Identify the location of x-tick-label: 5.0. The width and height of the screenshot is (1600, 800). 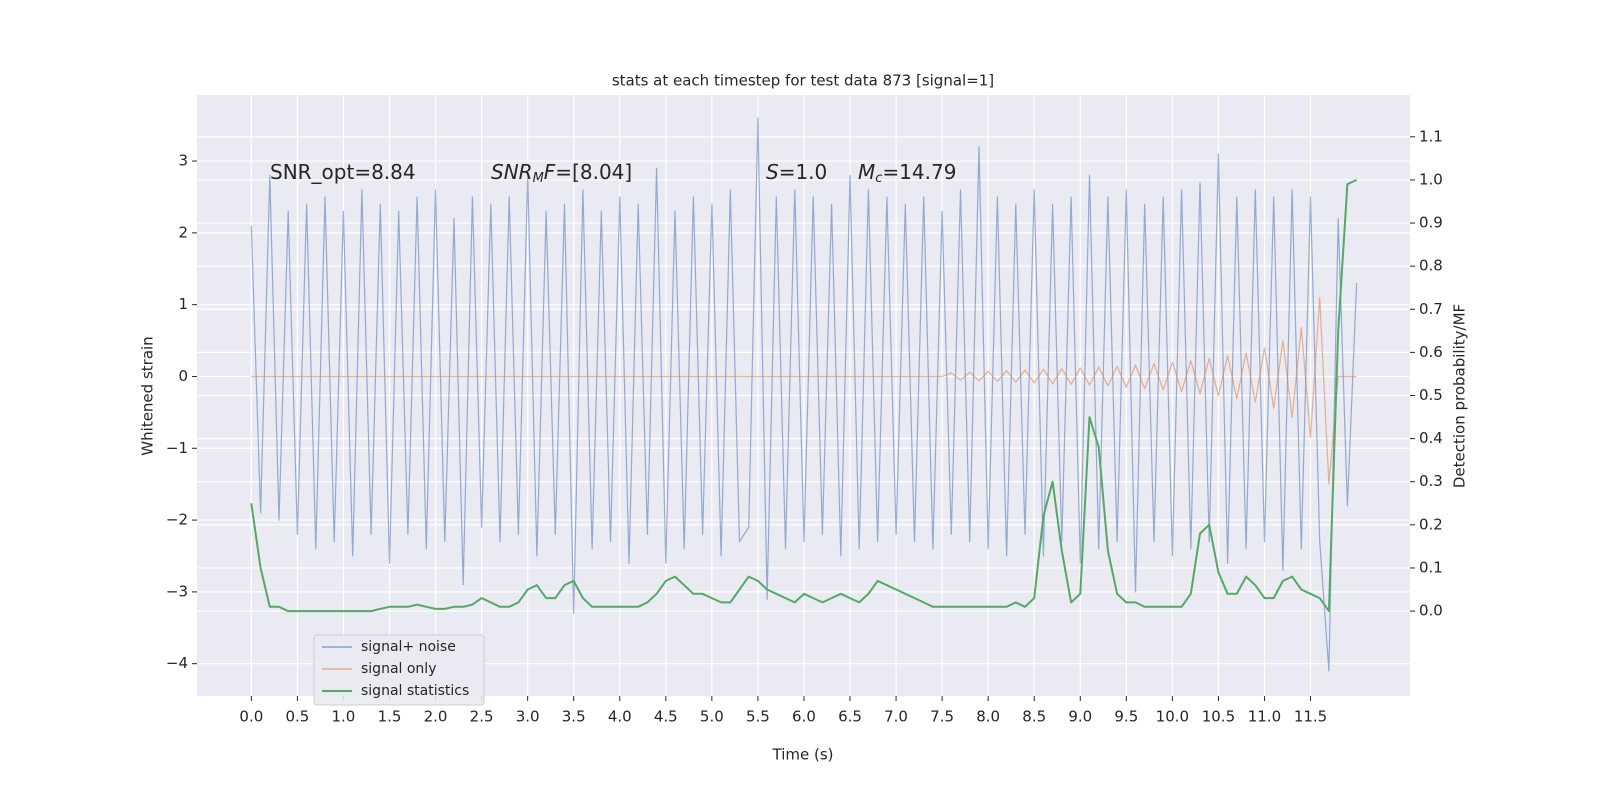
(712, 717).